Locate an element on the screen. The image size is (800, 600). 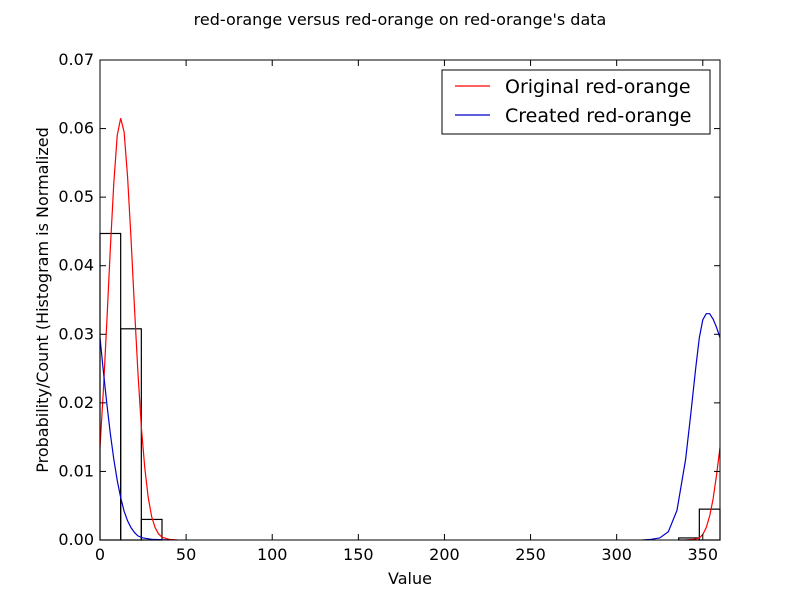
x-tick-label-2: 100 is located at coordinates (272, 554).